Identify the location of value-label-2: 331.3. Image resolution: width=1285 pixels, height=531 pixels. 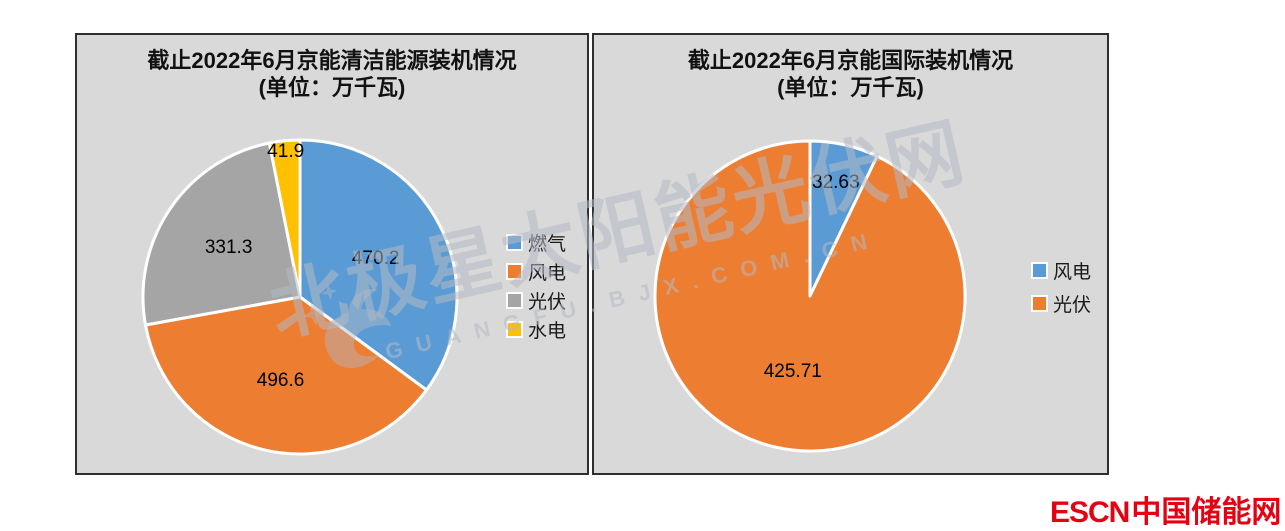
(228, 248).